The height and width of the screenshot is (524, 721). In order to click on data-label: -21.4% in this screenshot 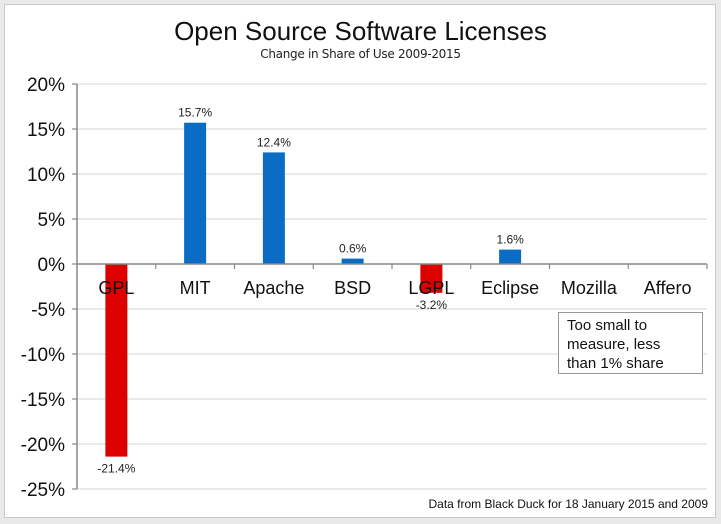, I will do `click(116, 469)`.